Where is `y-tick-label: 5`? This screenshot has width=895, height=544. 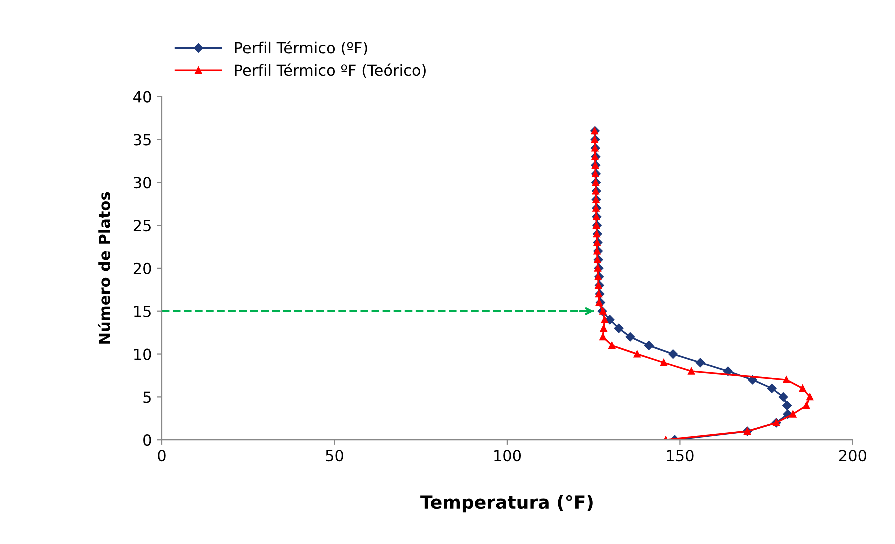
y-tick-label: 5 is located at coordinates (147, 398).